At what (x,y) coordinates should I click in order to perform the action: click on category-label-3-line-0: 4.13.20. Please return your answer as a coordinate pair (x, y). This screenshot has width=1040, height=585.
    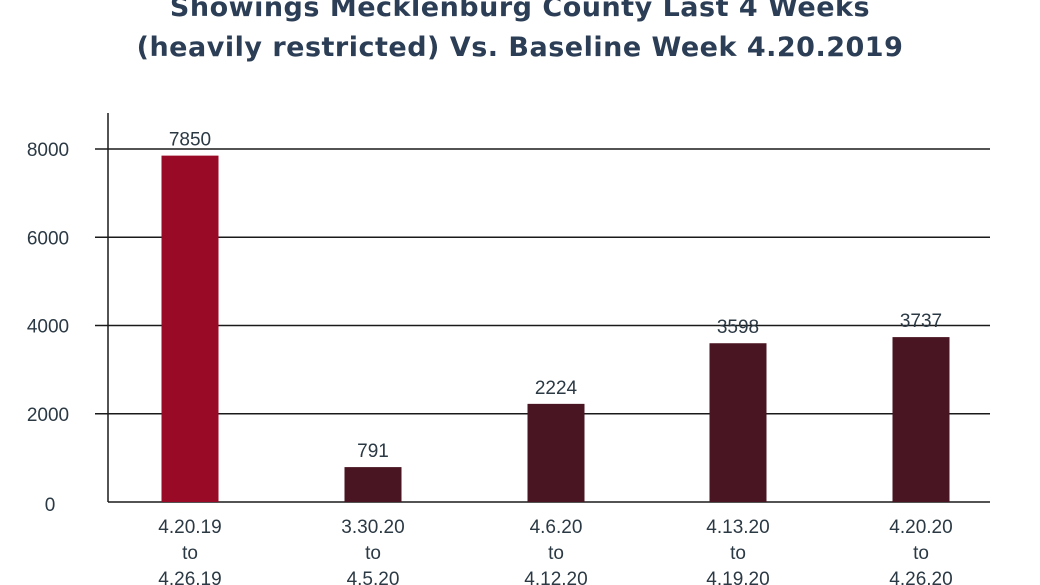
    Looking at the image, I should click on (737, 527).